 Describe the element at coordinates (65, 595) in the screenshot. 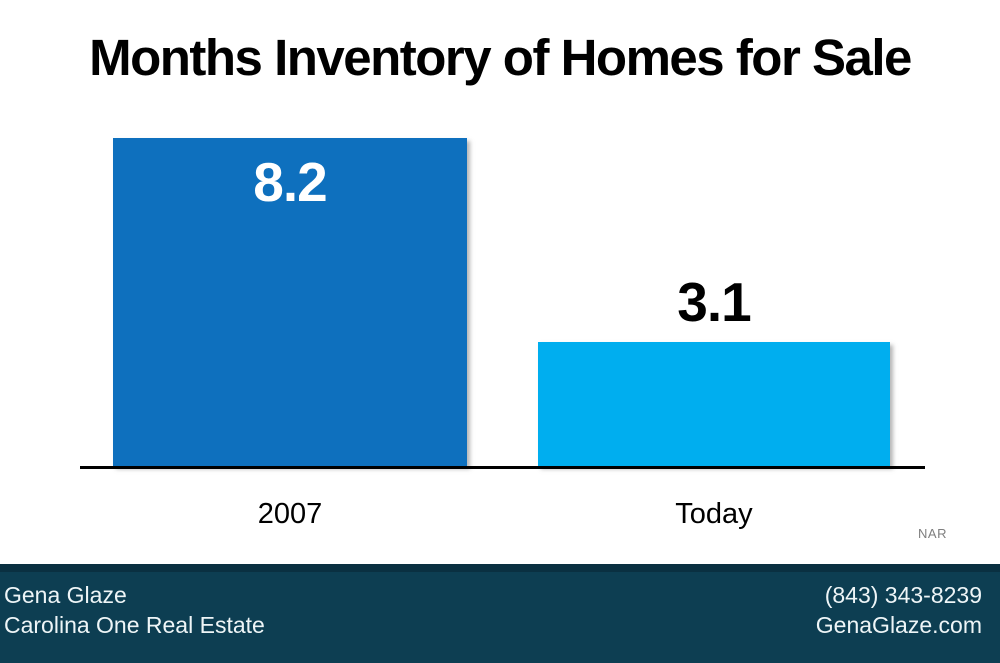

I see `agent-name: Gena Glaze` at that location.